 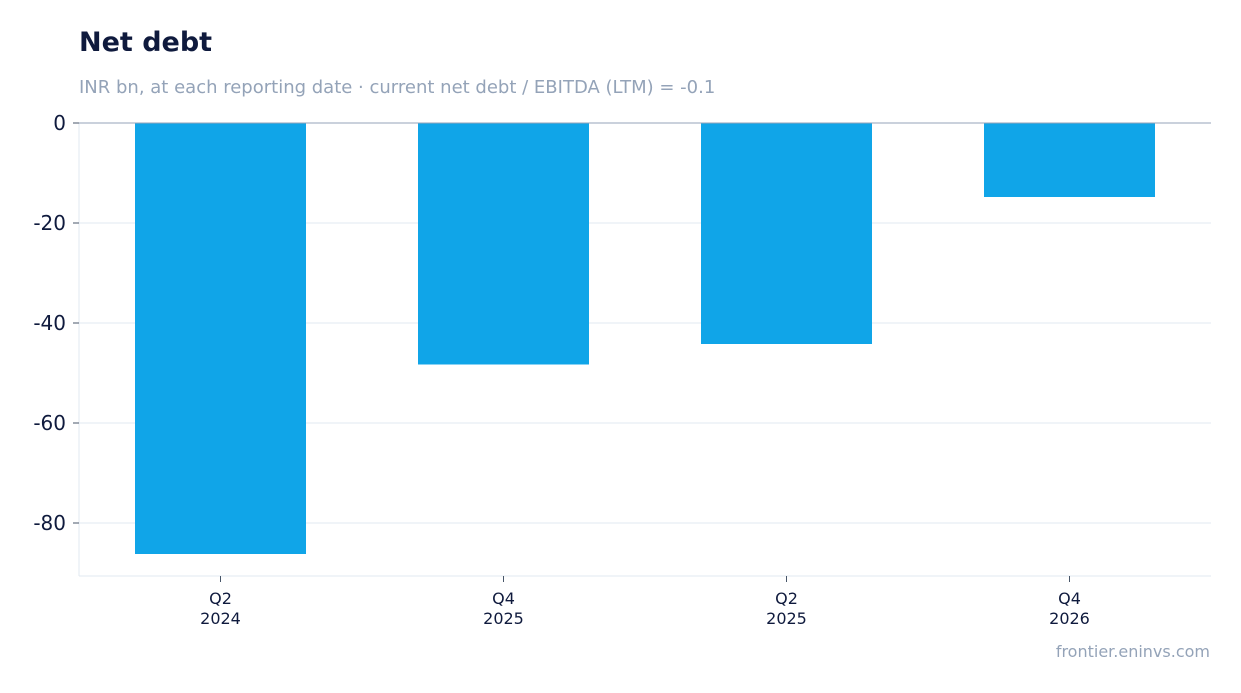 What do you see at coordinates (1132, 651) in the screenshot?
I see `source-credit: frontier.eninvs.com` at bounding box center [1132, 651].